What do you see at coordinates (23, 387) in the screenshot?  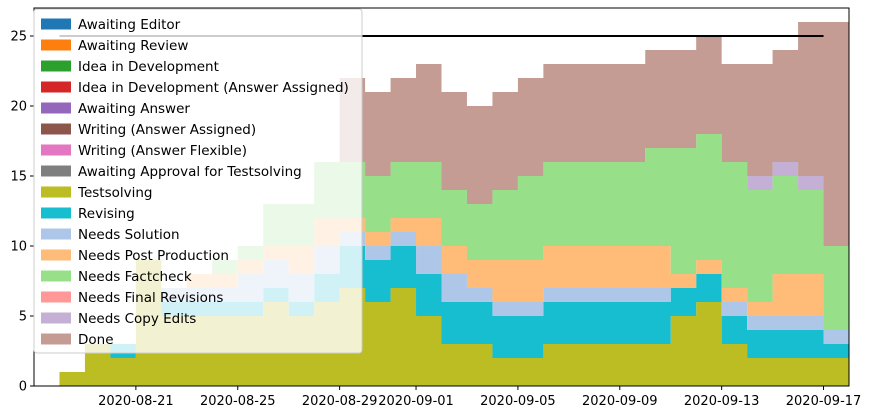 I see `y-tick-label: 0` at bounding box center [23, 387].